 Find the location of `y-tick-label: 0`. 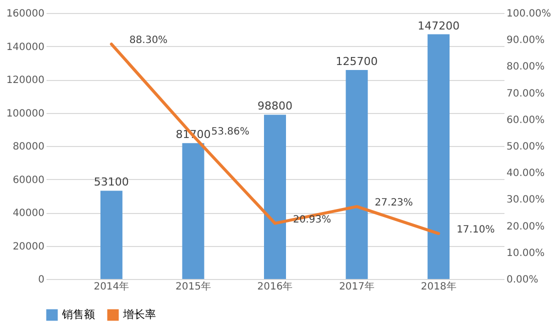

y-tick-label: 0 is located at coordinates (41, 280).